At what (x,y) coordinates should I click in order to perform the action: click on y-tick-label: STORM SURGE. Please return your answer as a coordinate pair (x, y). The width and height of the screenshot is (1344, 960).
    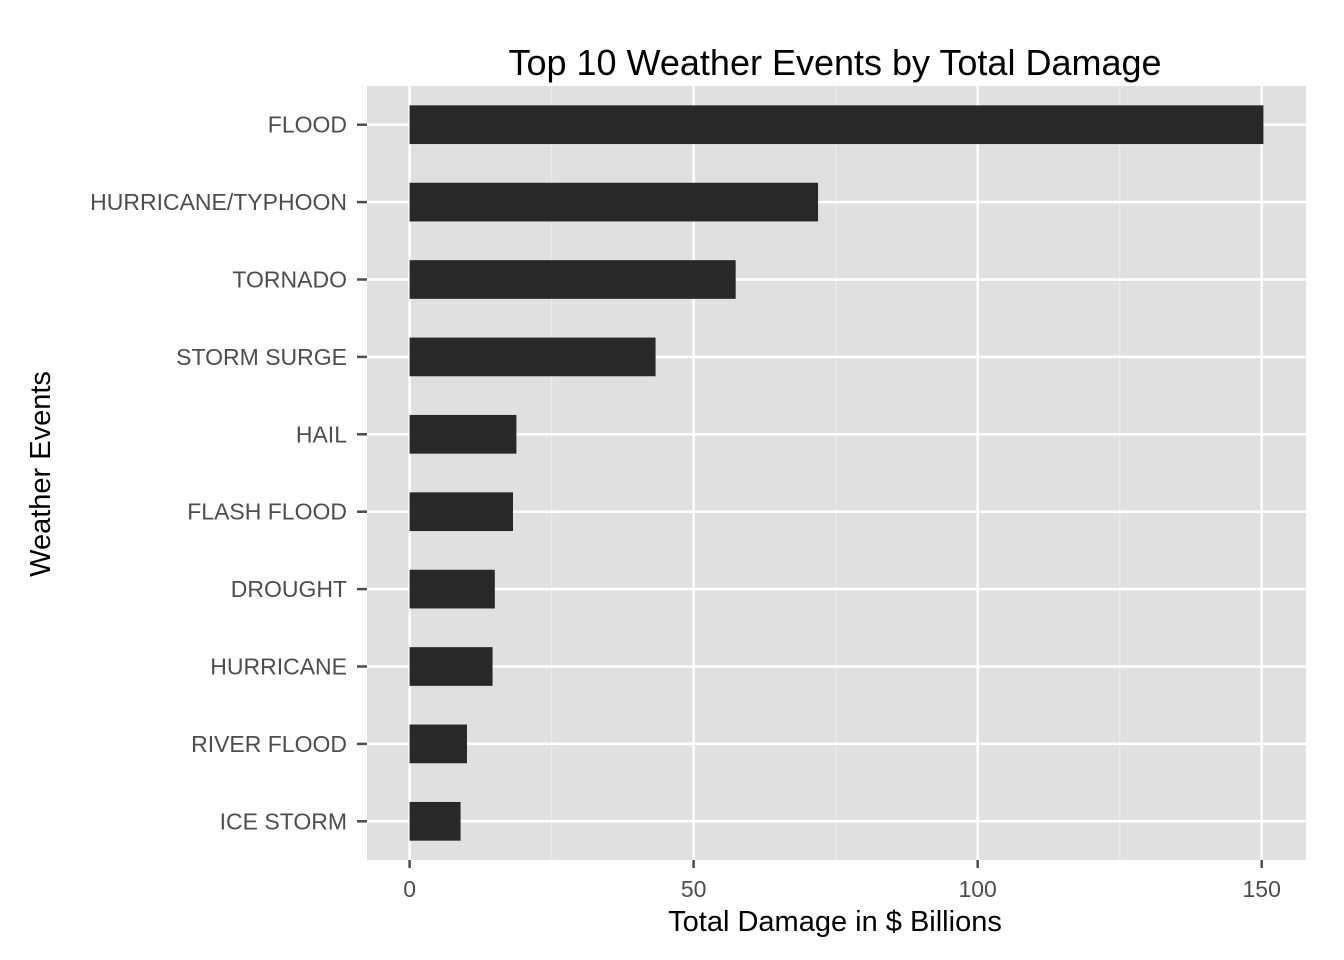
    Looking at the image, I should click on (261, 357).